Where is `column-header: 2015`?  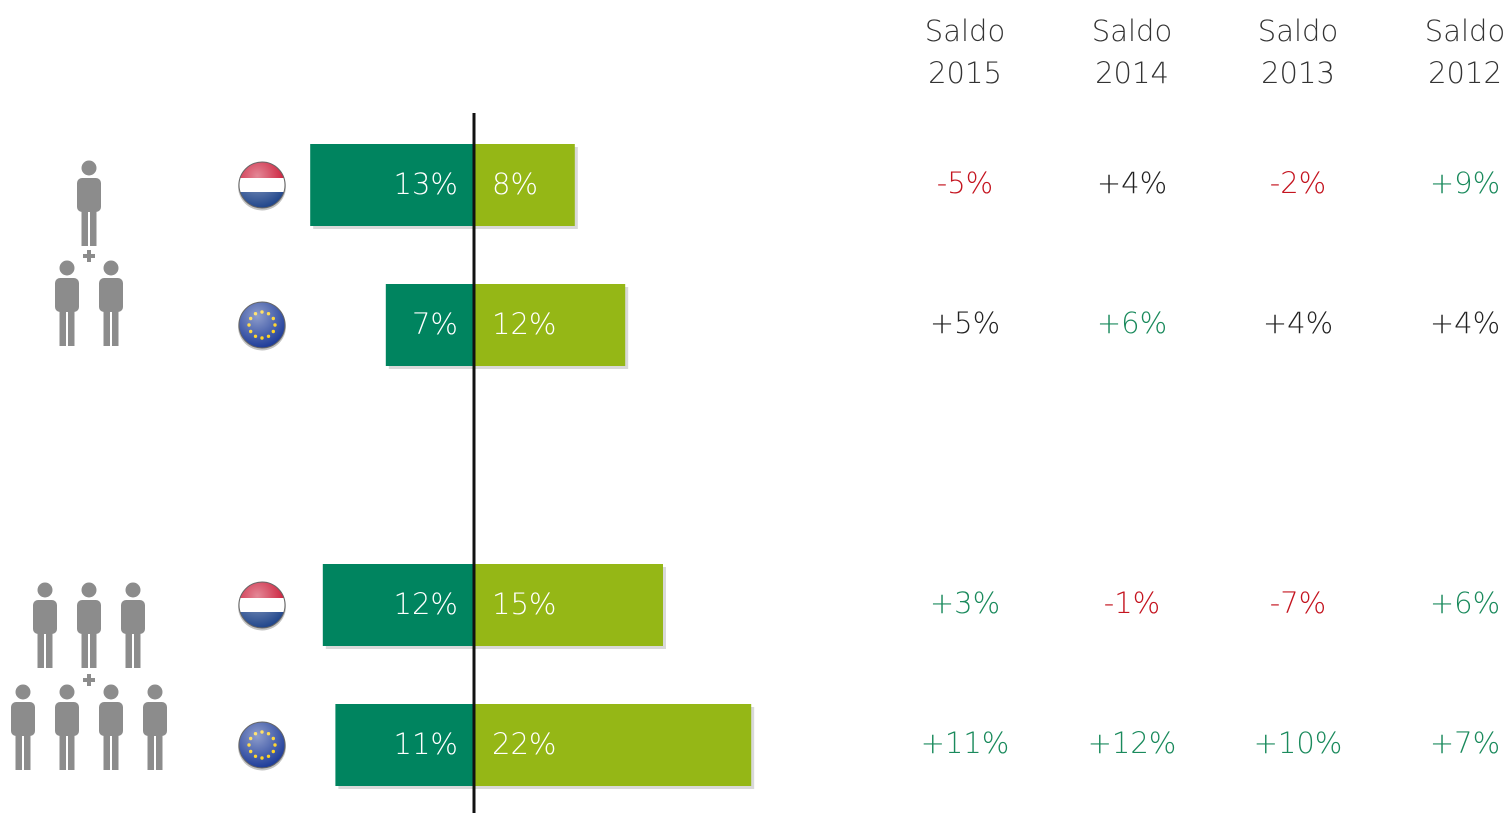
column-header: 2015 is located at coordinates (965, 73).